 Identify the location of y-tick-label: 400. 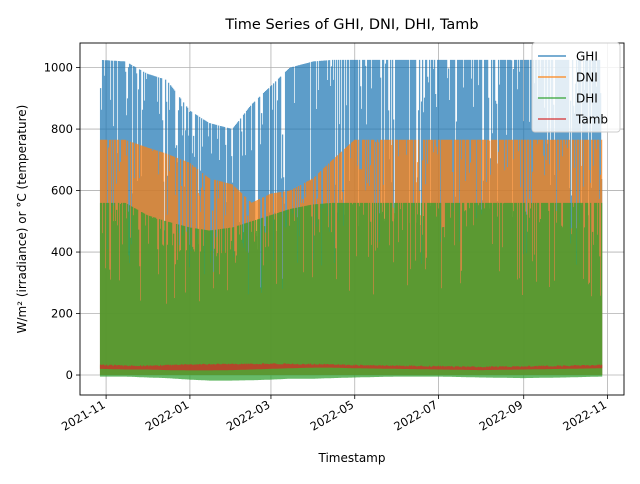
(62, 252).